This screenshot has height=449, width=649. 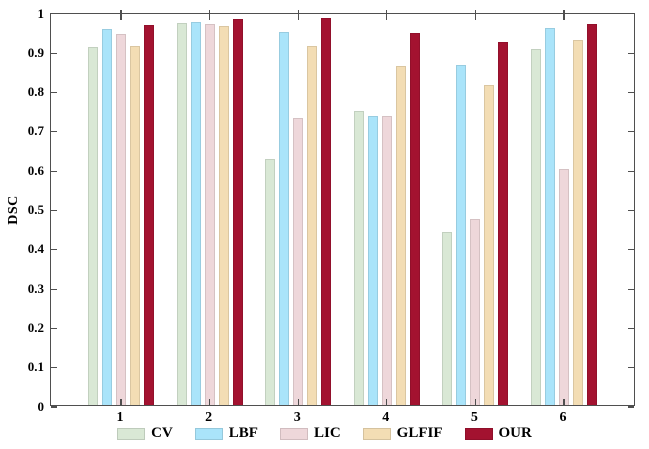 I want to click on legend-swatch-lbf, so click(x=208, y=433).